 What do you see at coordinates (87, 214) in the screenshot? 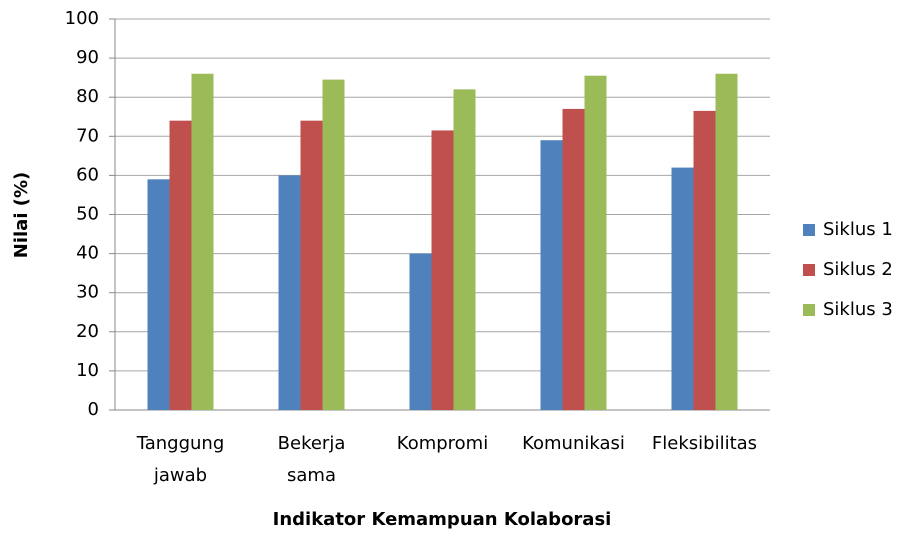
I see `y-tick-label: 50` at bounding box center [87, 214].